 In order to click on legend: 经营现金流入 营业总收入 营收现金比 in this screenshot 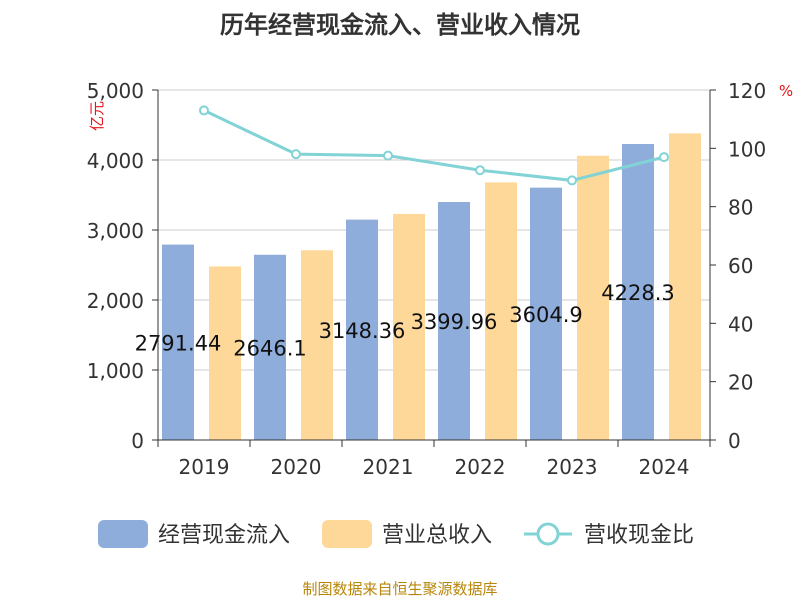, I will do `click(396, 534)`.